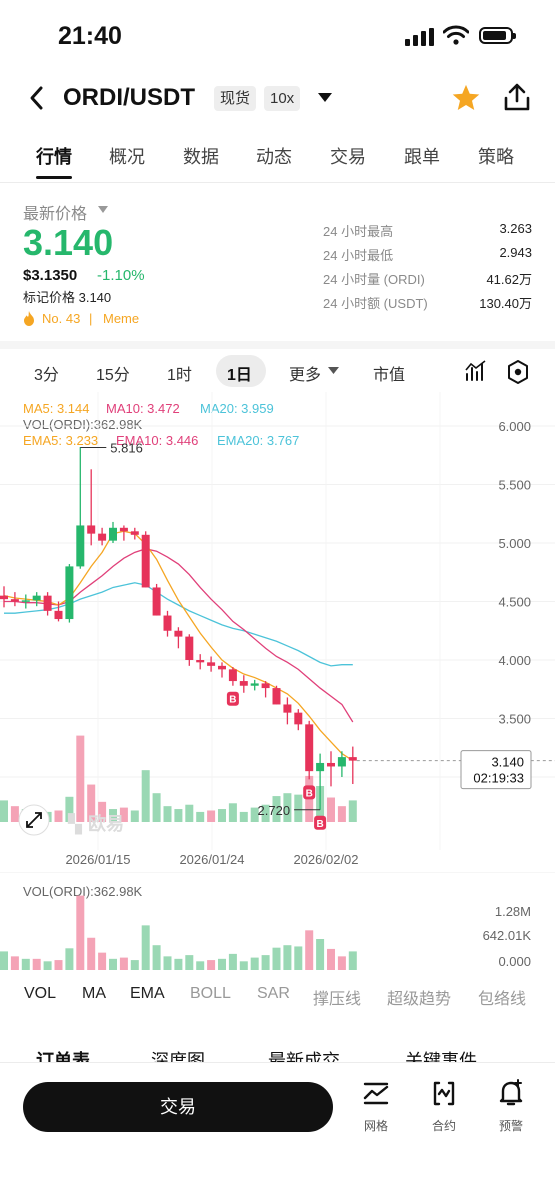 Image resolution: width=555 pixels, height=1201 pixels. What do you see at coordinates (511, 1106) in the screenshot?
I see `alert-action: 预警` at bounding box center [511, 1106].